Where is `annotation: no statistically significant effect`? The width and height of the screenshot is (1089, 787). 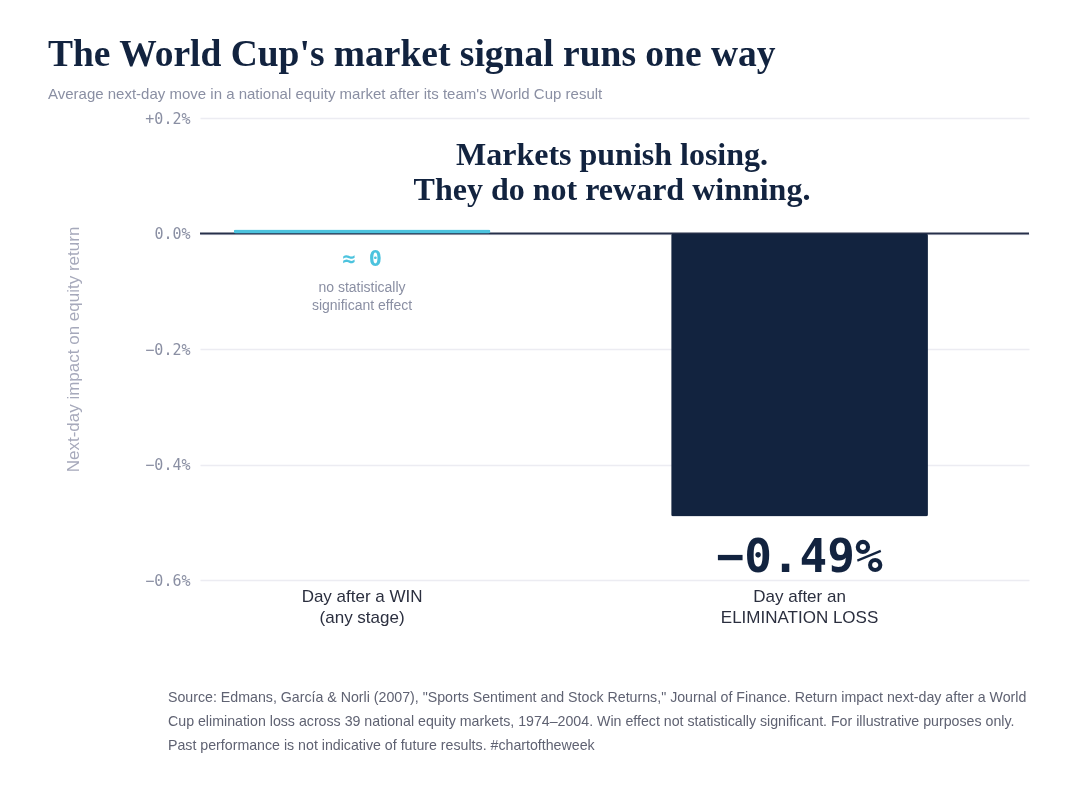 annotation: no statistically significant effect is located at coordinates (362, 296).